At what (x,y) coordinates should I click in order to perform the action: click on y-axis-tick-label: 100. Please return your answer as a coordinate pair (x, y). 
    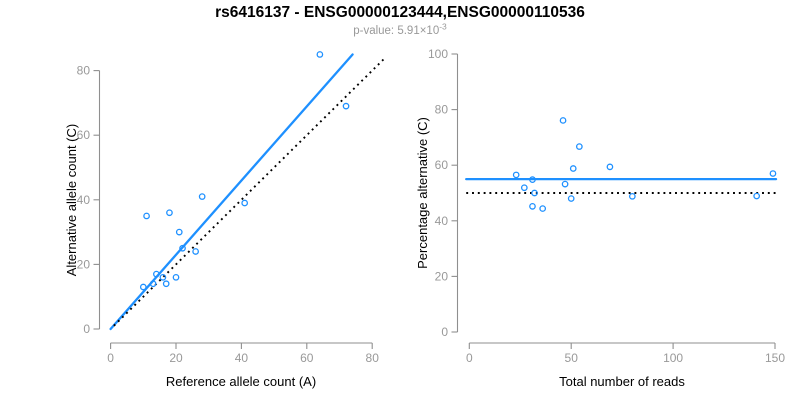
    Looking at the image, I should click on (438, 54).